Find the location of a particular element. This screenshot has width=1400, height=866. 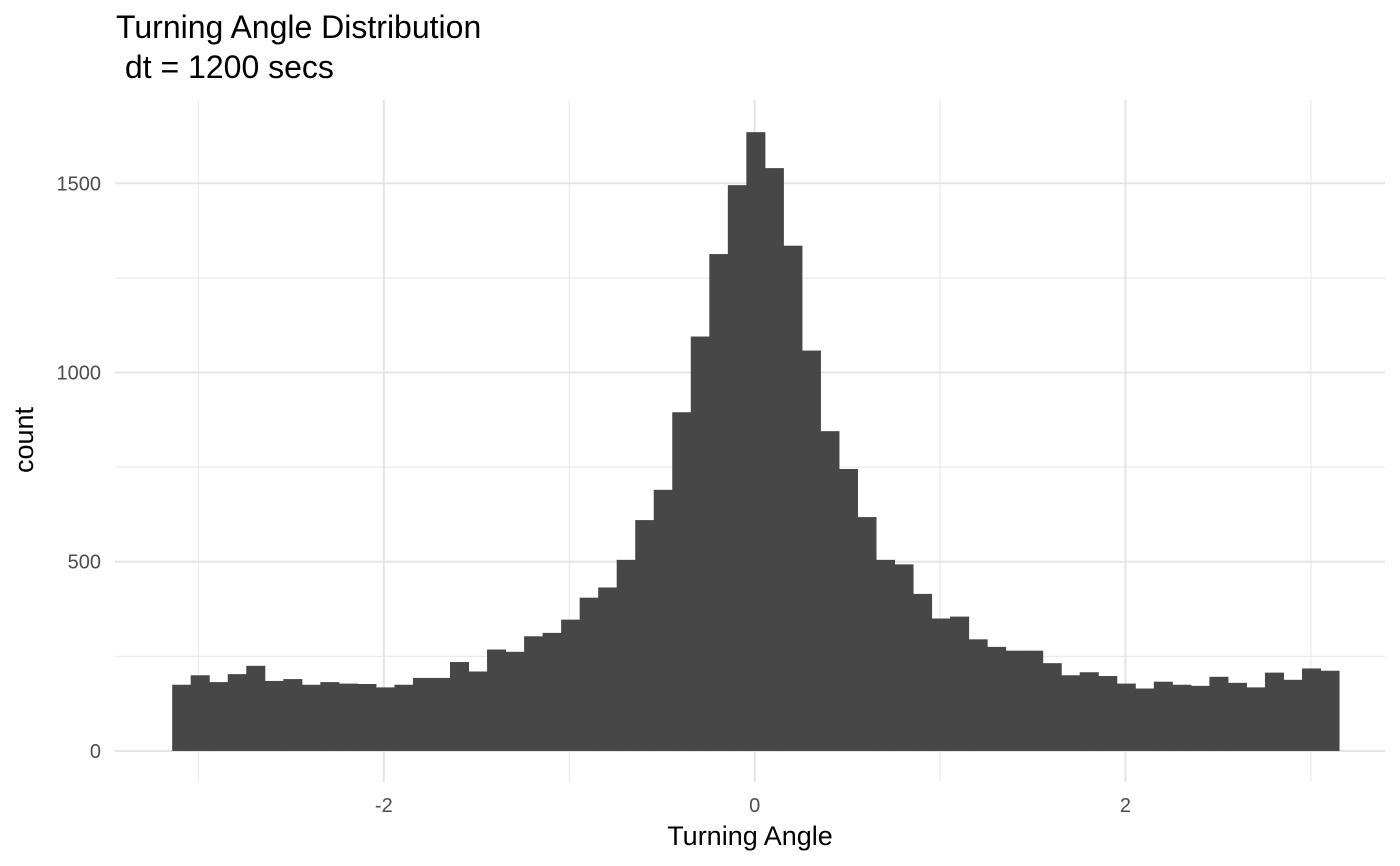

x-axis-ticks: -2 0 2 is located at coordinates (753, 806).